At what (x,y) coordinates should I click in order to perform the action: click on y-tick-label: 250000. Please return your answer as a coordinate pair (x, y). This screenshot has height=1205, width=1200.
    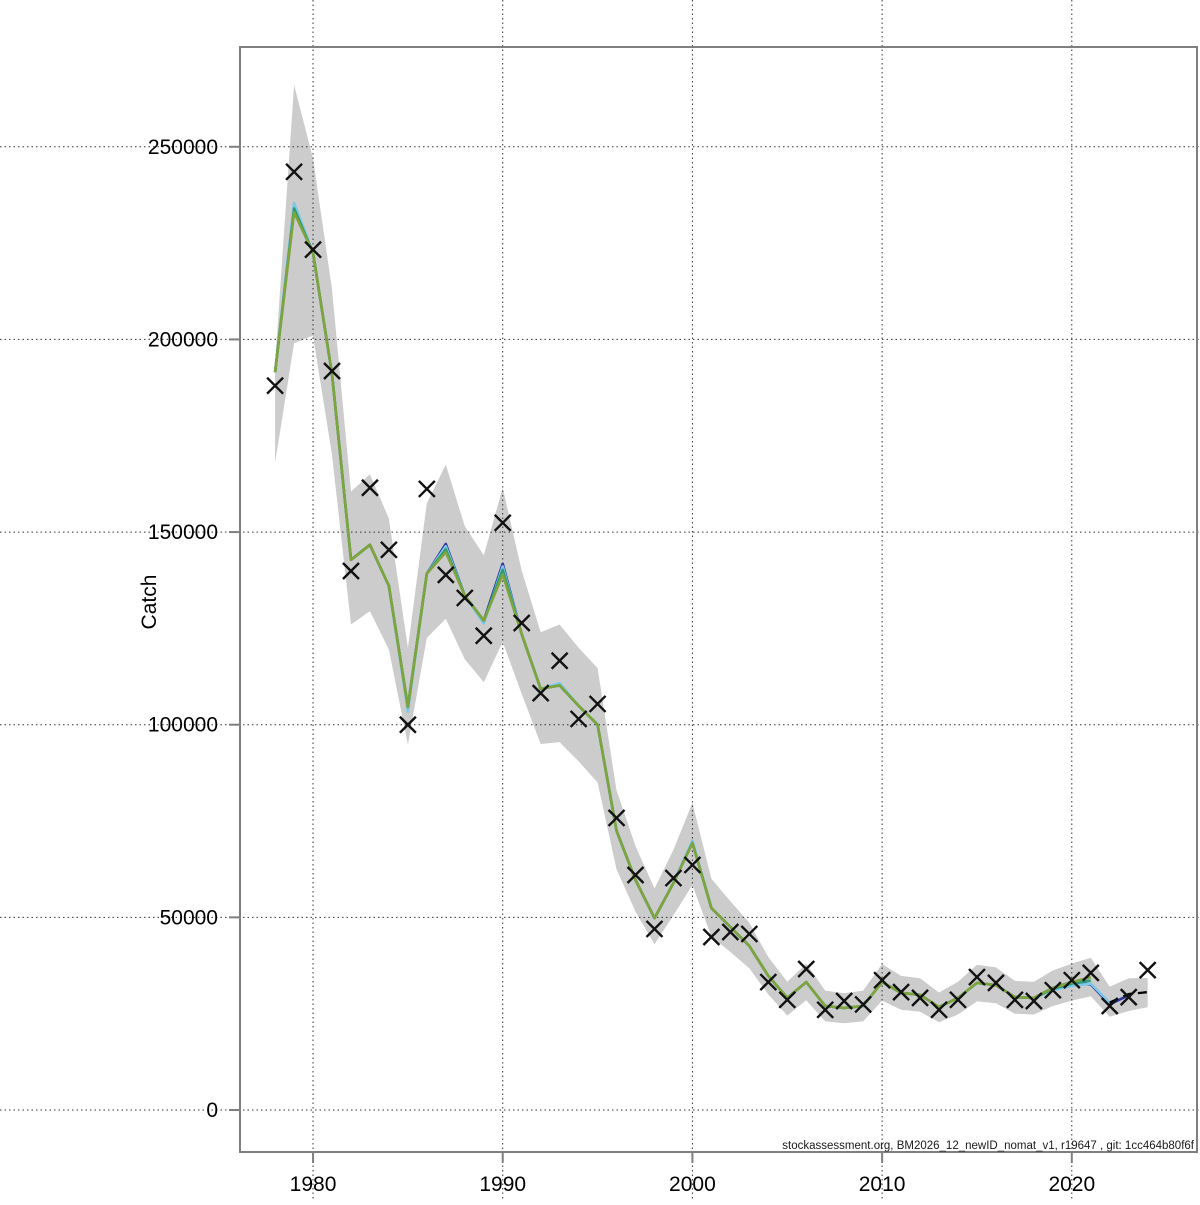
    Looking at the image, I should click on (183, 147).